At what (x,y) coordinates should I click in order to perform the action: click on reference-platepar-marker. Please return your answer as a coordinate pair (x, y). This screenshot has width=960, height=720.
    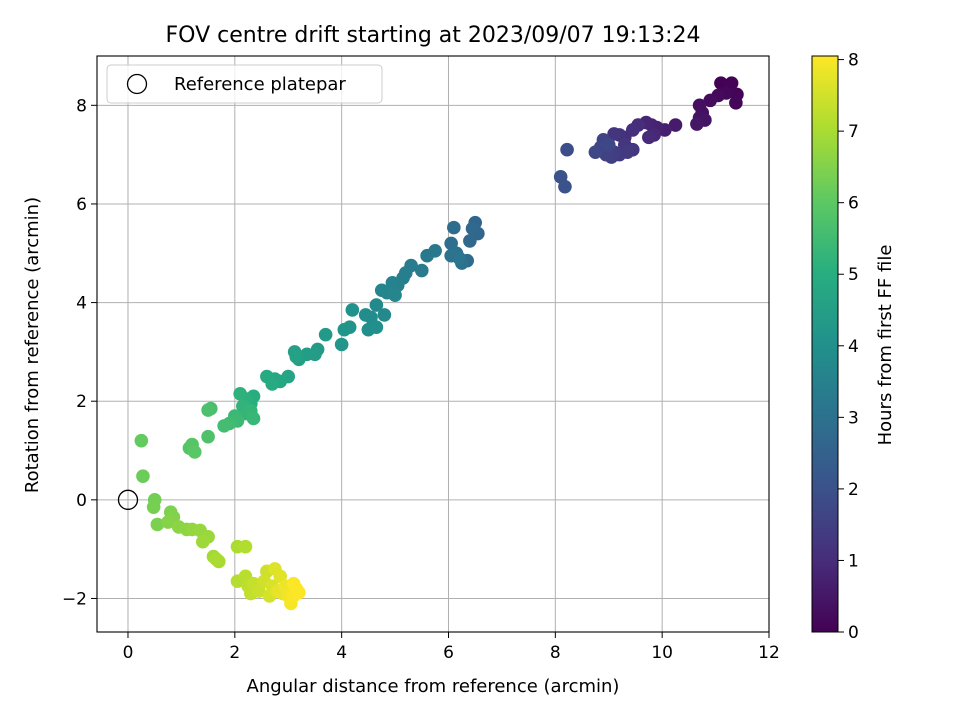
    Looking at the image, I should click on (128, 499).